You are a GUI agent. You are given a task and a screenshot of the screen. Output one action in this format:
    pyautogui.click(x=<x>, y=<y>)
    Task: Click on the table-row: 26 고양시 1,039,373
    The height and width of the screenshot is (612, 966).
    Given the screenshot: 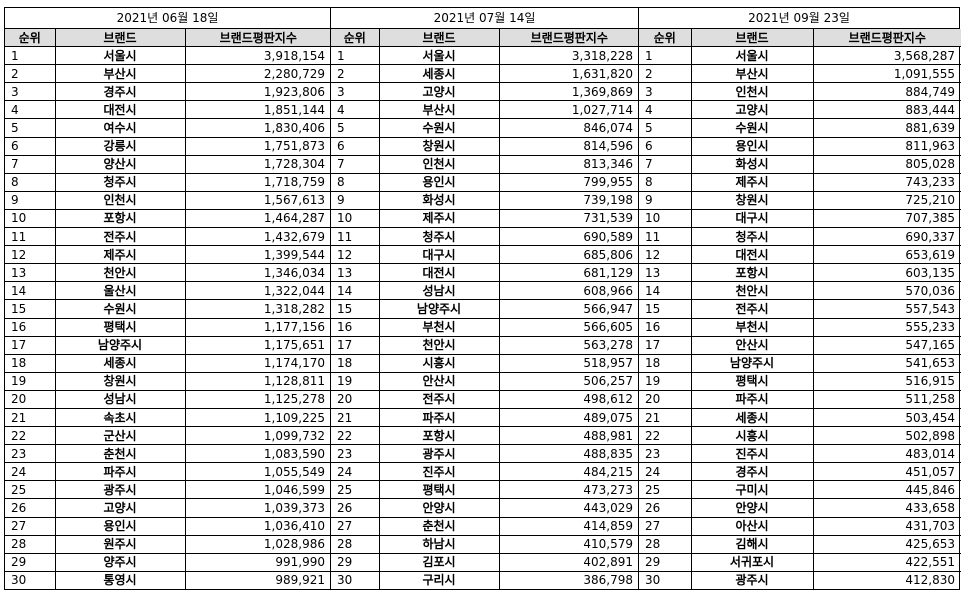 What is the action you would take?
    pyautogui.click(x=168, y=508)
    